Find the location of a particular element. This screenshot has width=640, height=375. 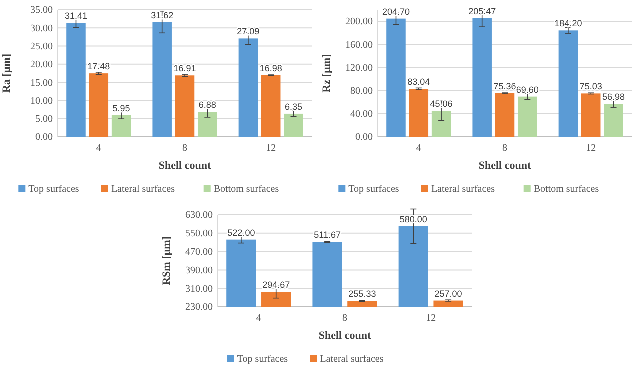

y-tick-label: 160.00 is located at coordinates (359, 45).